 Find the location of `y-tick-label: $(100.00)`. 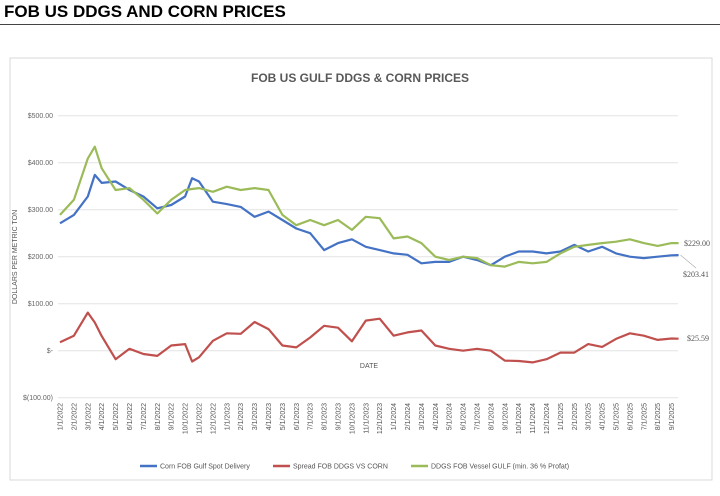

y-tick-label: $(100.00) is located at coordinates (38, 398).